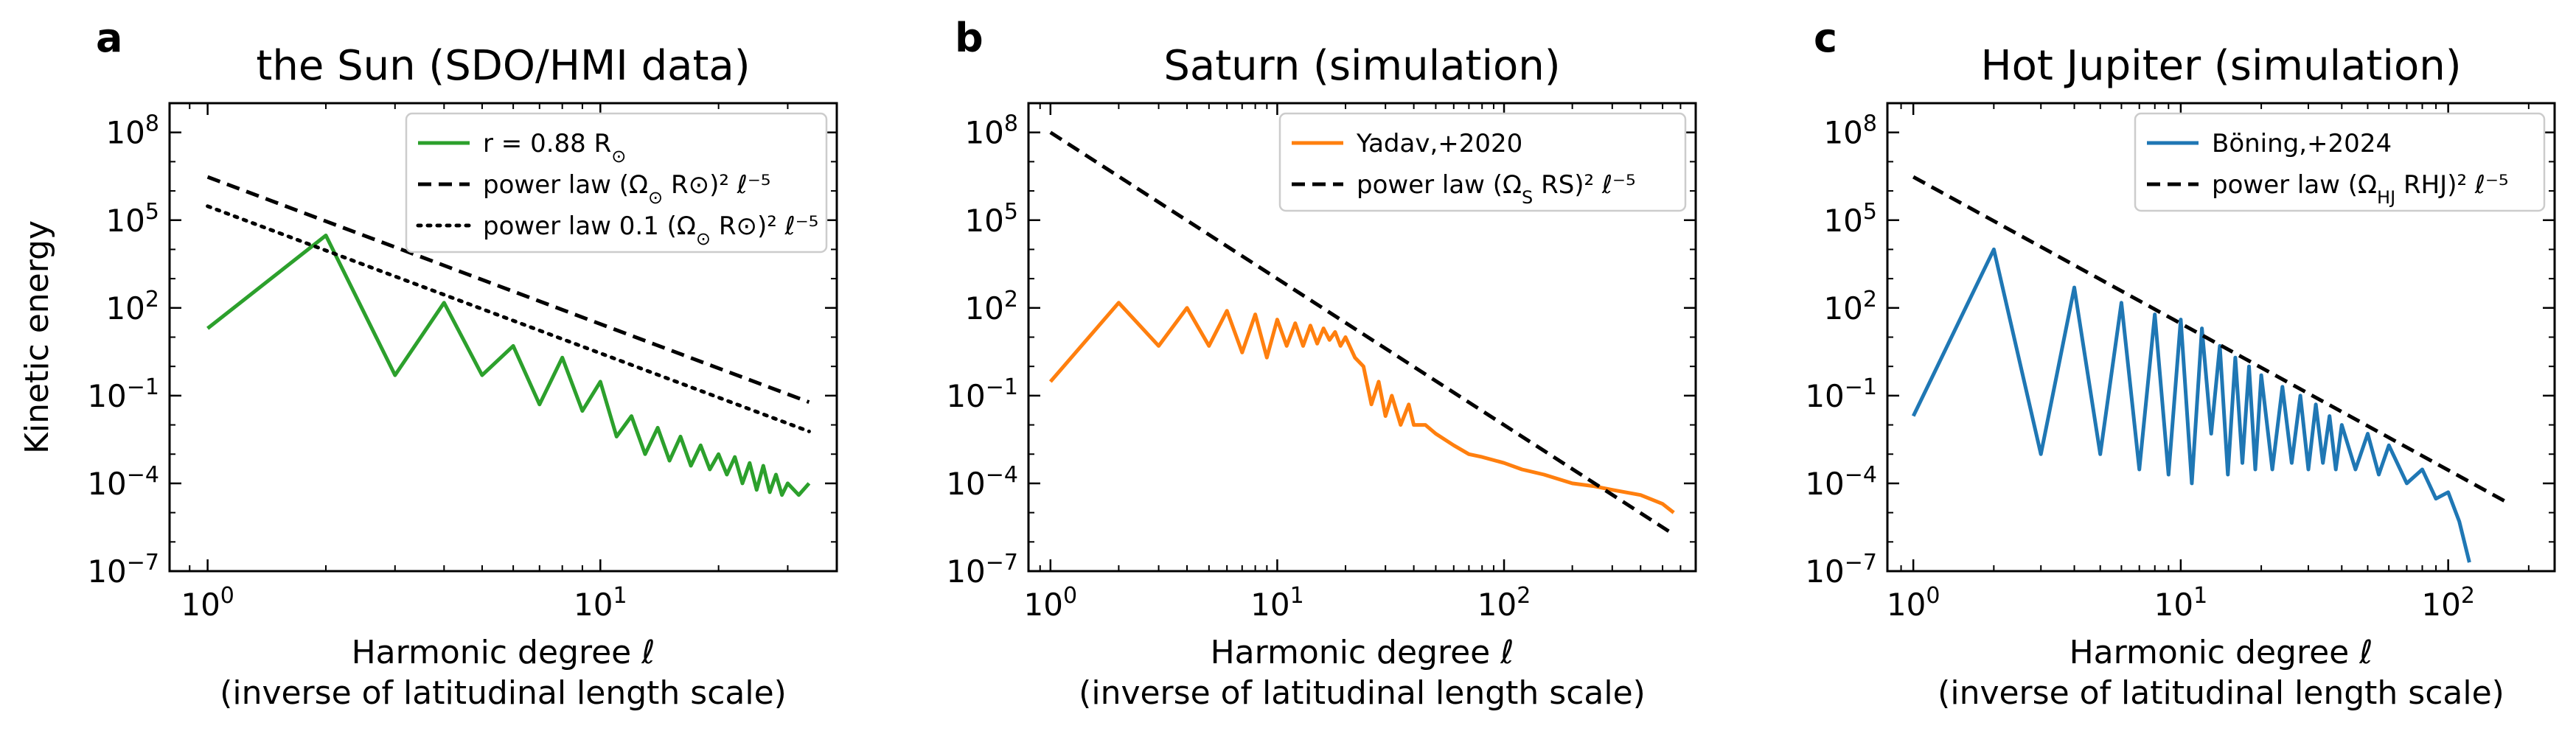 The height and width of the screenshot is (734, 2576). Describe the element at coordinates (554, 148) in the screenshot. I see `legend-label: r = 0.88 R⊙` at that location.